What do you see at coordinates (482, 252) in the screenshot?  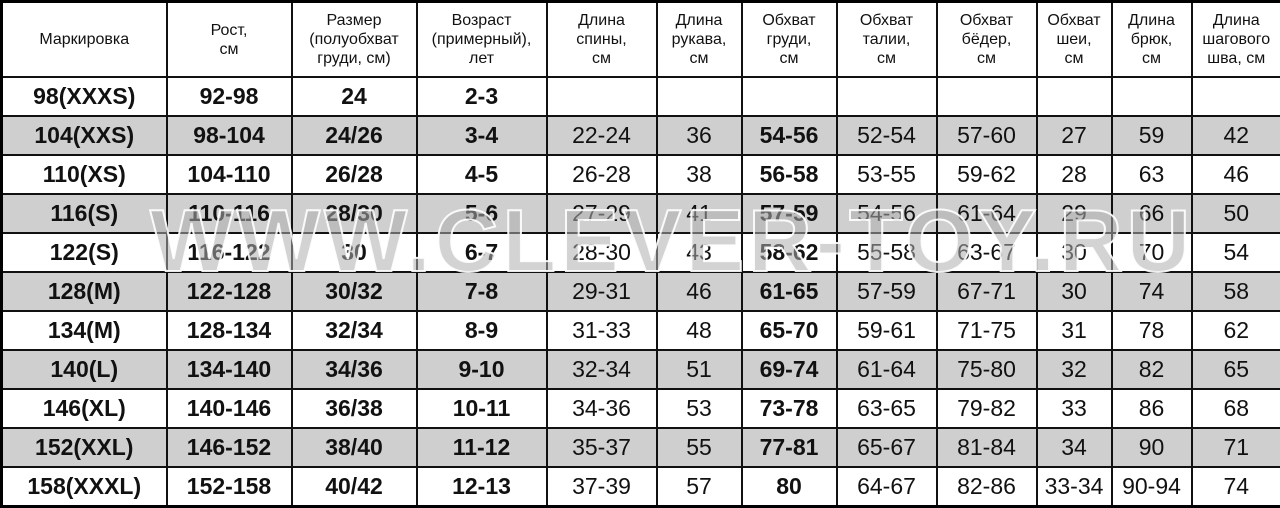 I see `table-cell: 6-7` at bounding box center [482, 252].